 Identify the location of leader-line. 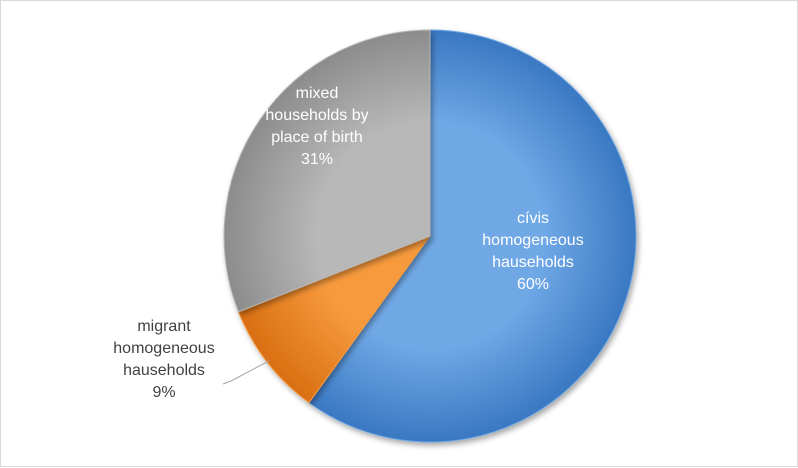
(246, 372).